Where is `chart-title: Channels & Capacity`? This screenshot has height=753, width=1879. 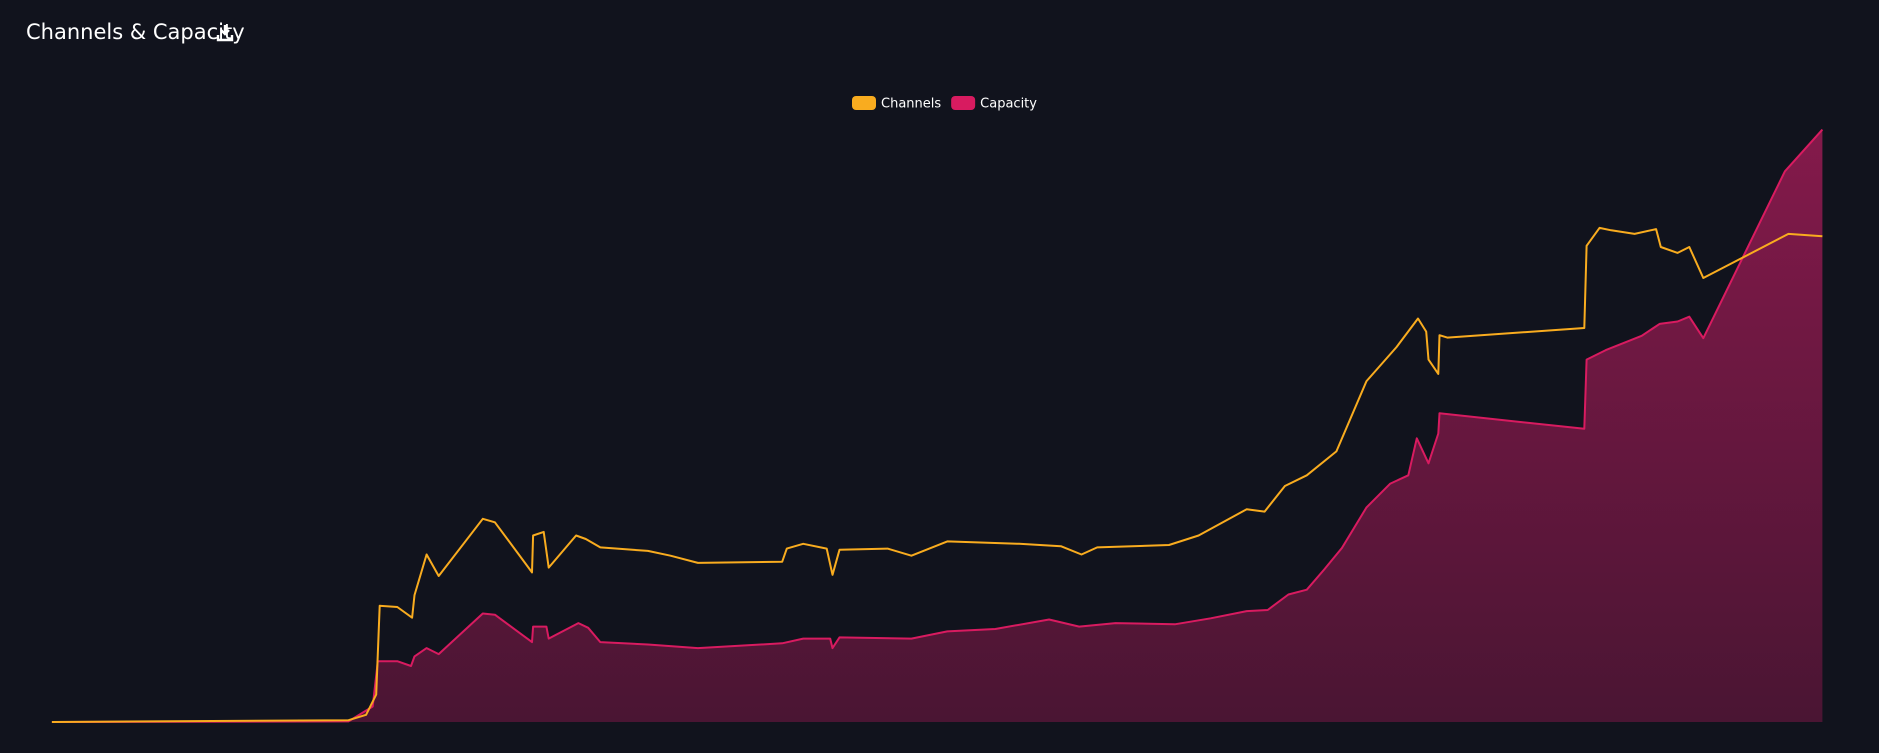 chart-title: Channels & Capacity is located at coordinates (135, 32).